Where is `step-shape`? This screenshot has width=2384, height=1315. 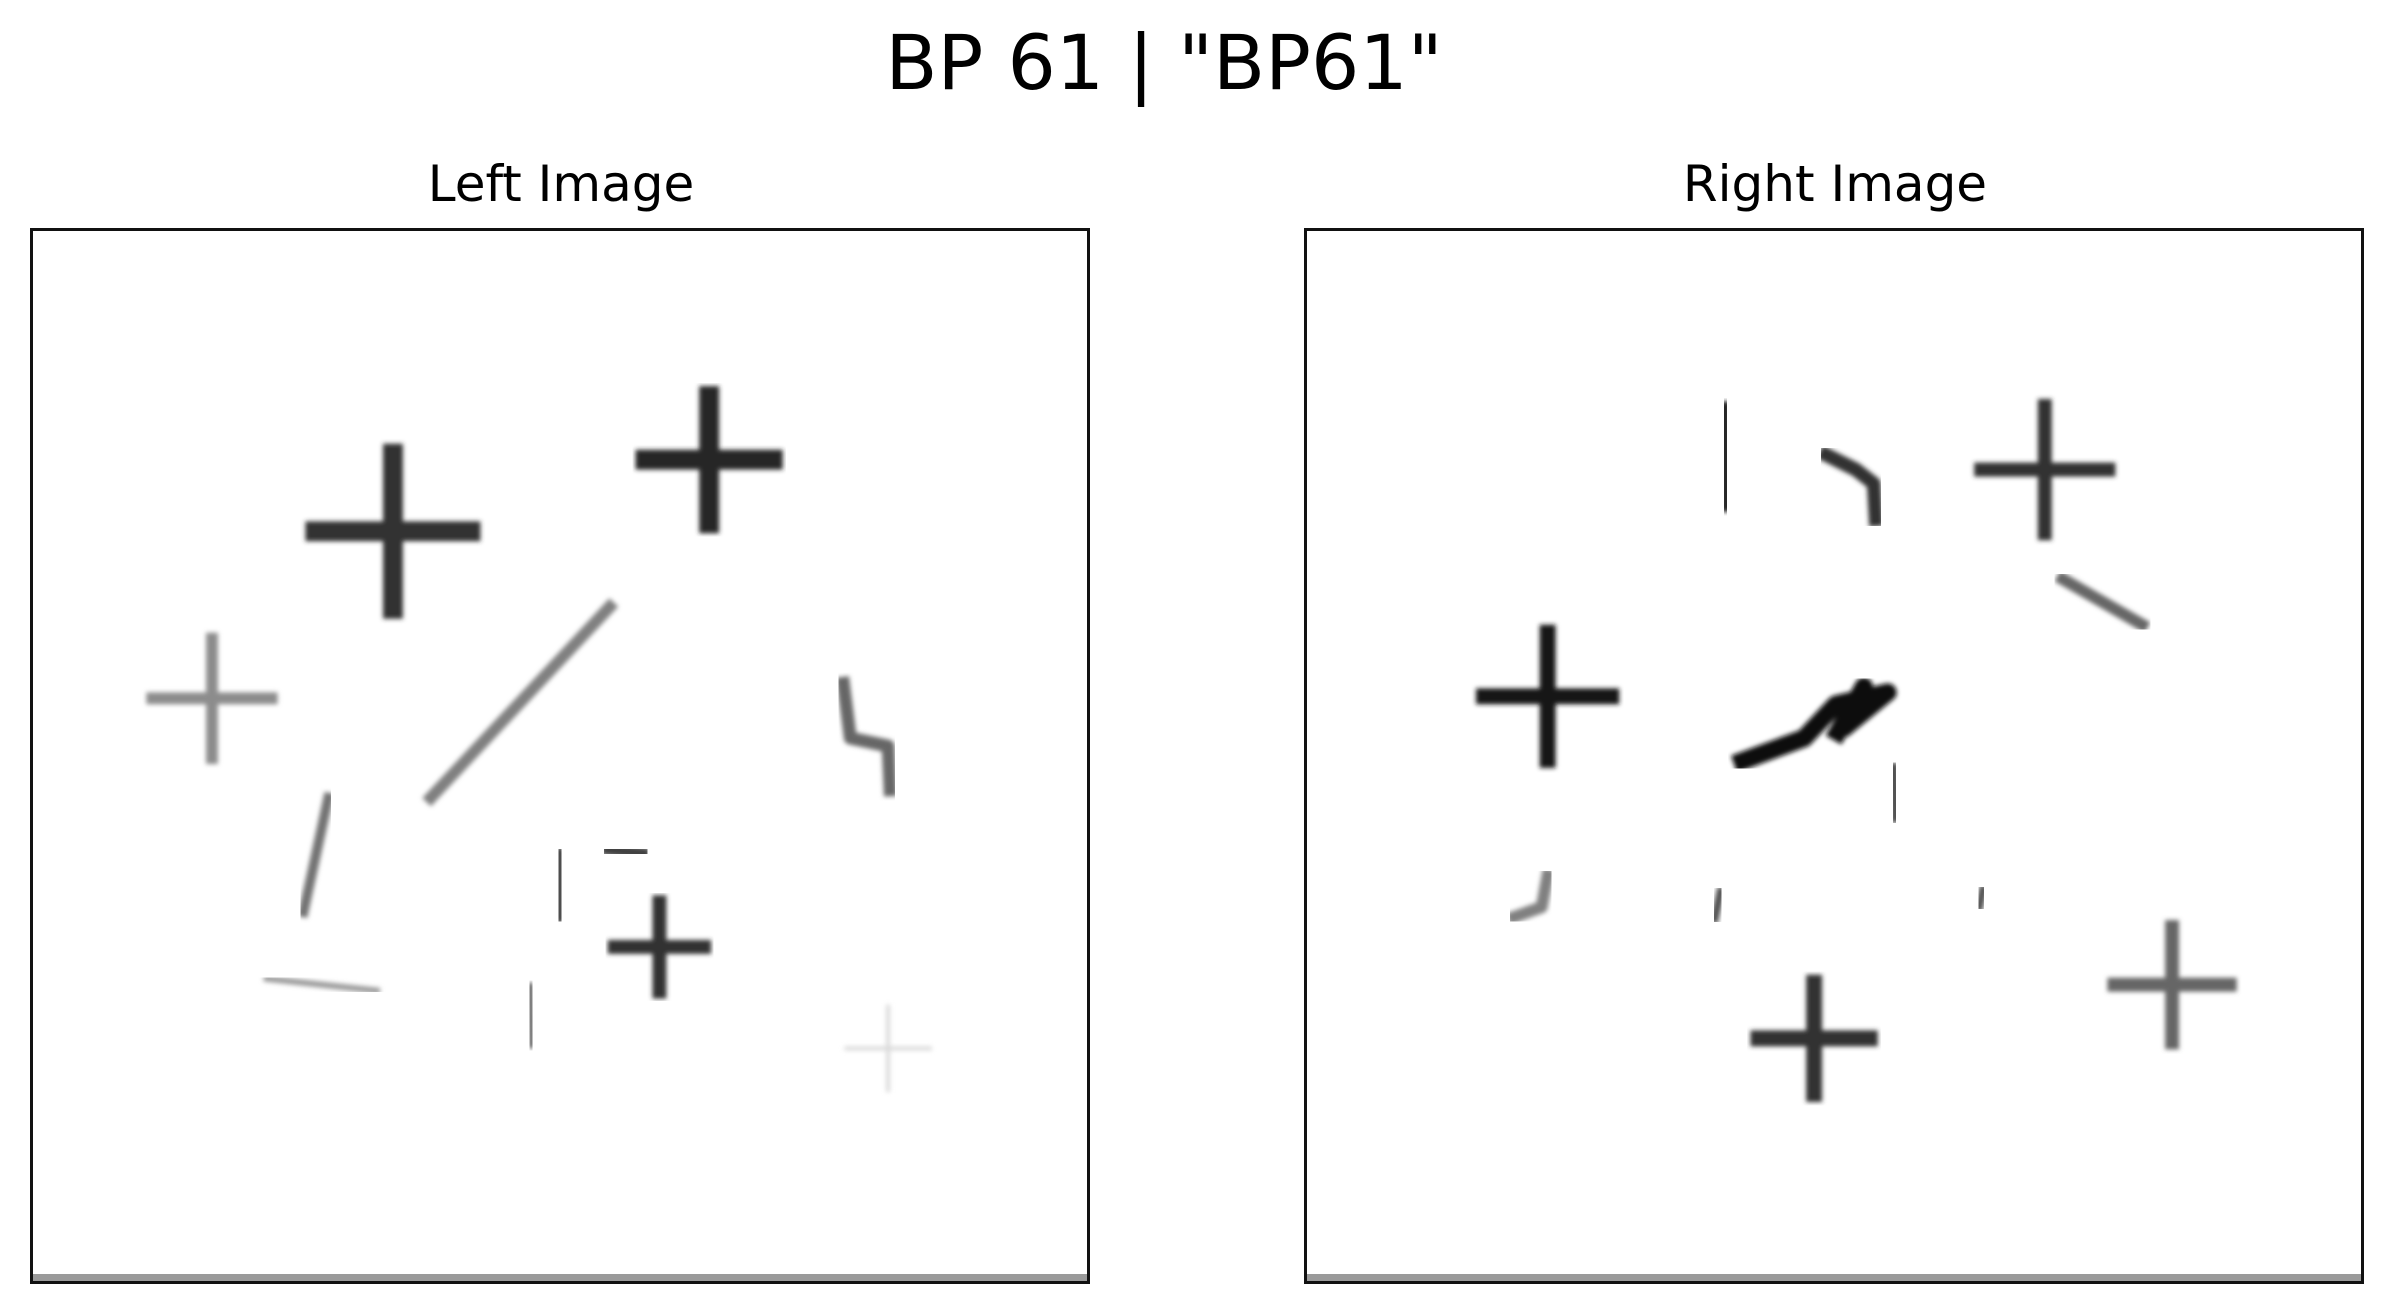 step-shape is located at coordinates (1530, 896).